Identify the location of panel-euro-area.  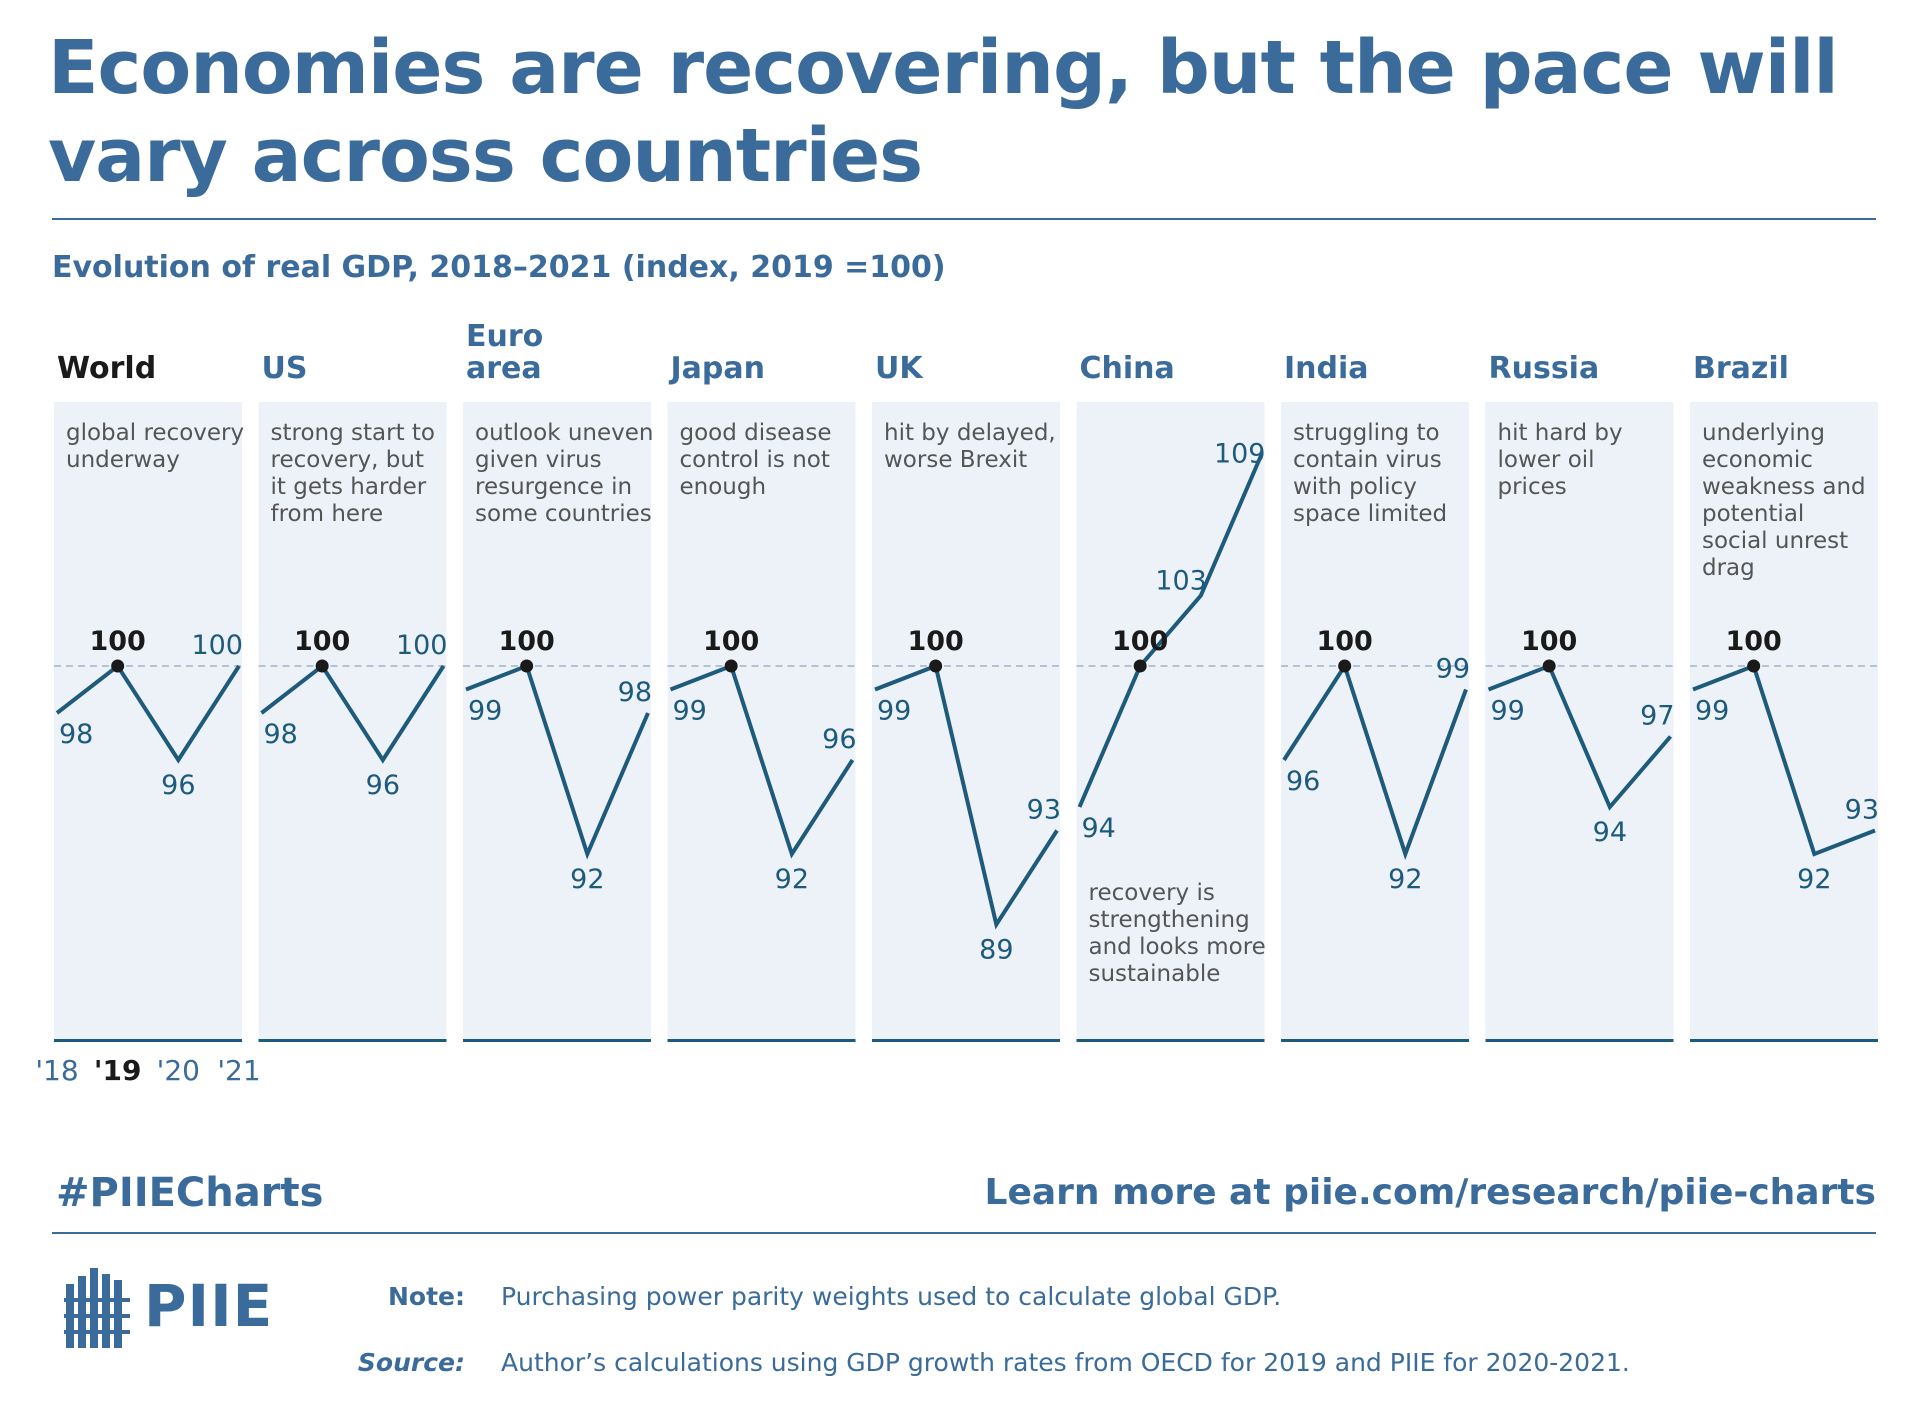
(557, 722).